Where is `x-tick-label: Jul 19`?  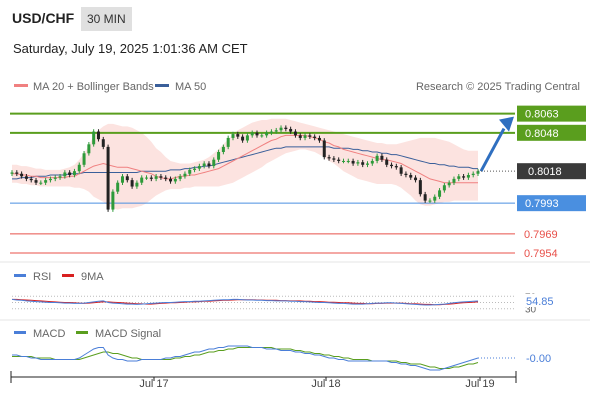
x-tick-label: Jul 19 is located at coordinates (479, 384).